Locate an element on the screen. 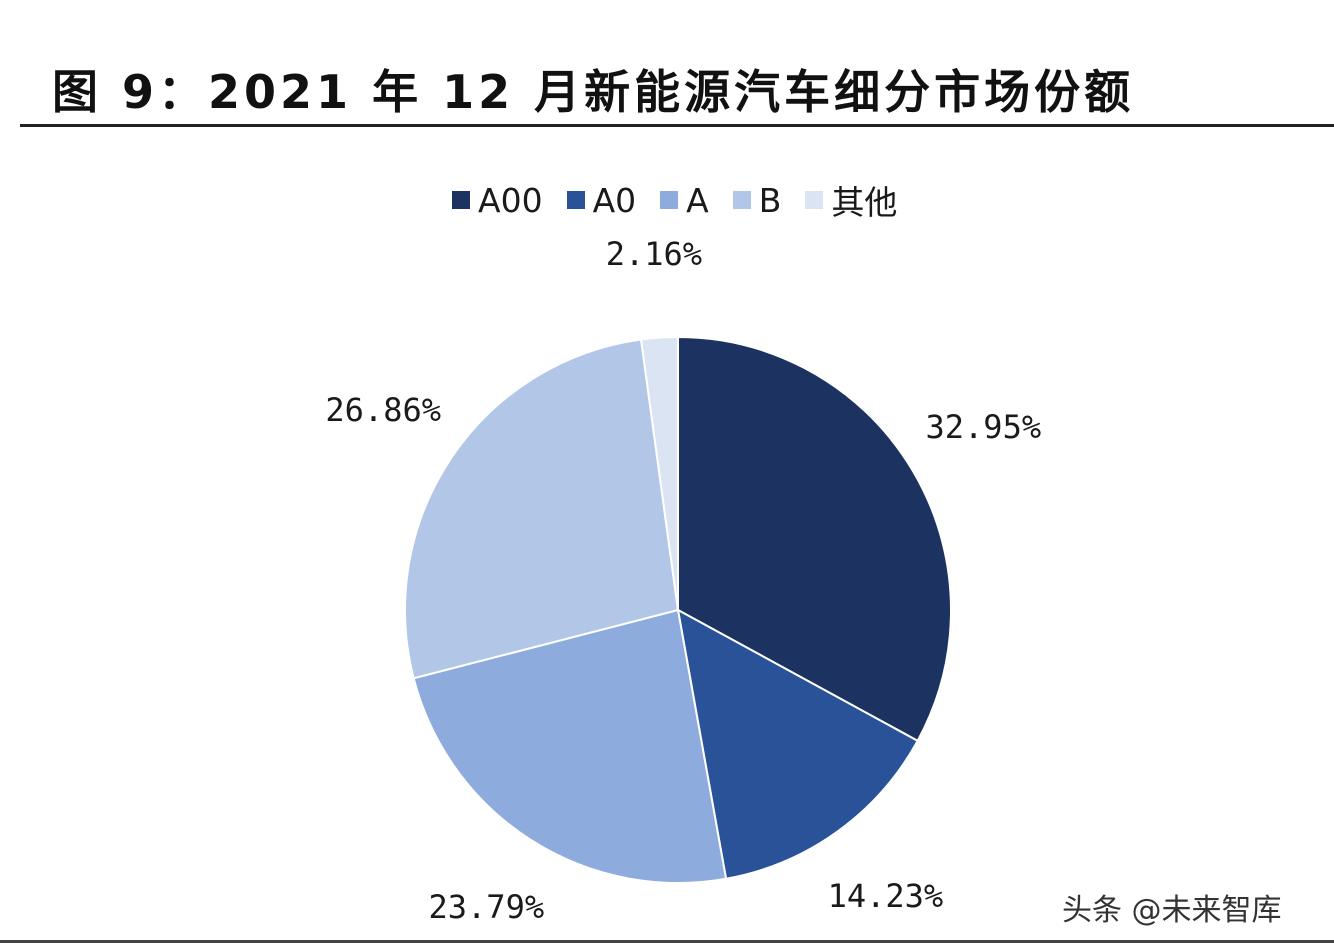  data-label-a: 23.79% is located at coordinates (487, 907).